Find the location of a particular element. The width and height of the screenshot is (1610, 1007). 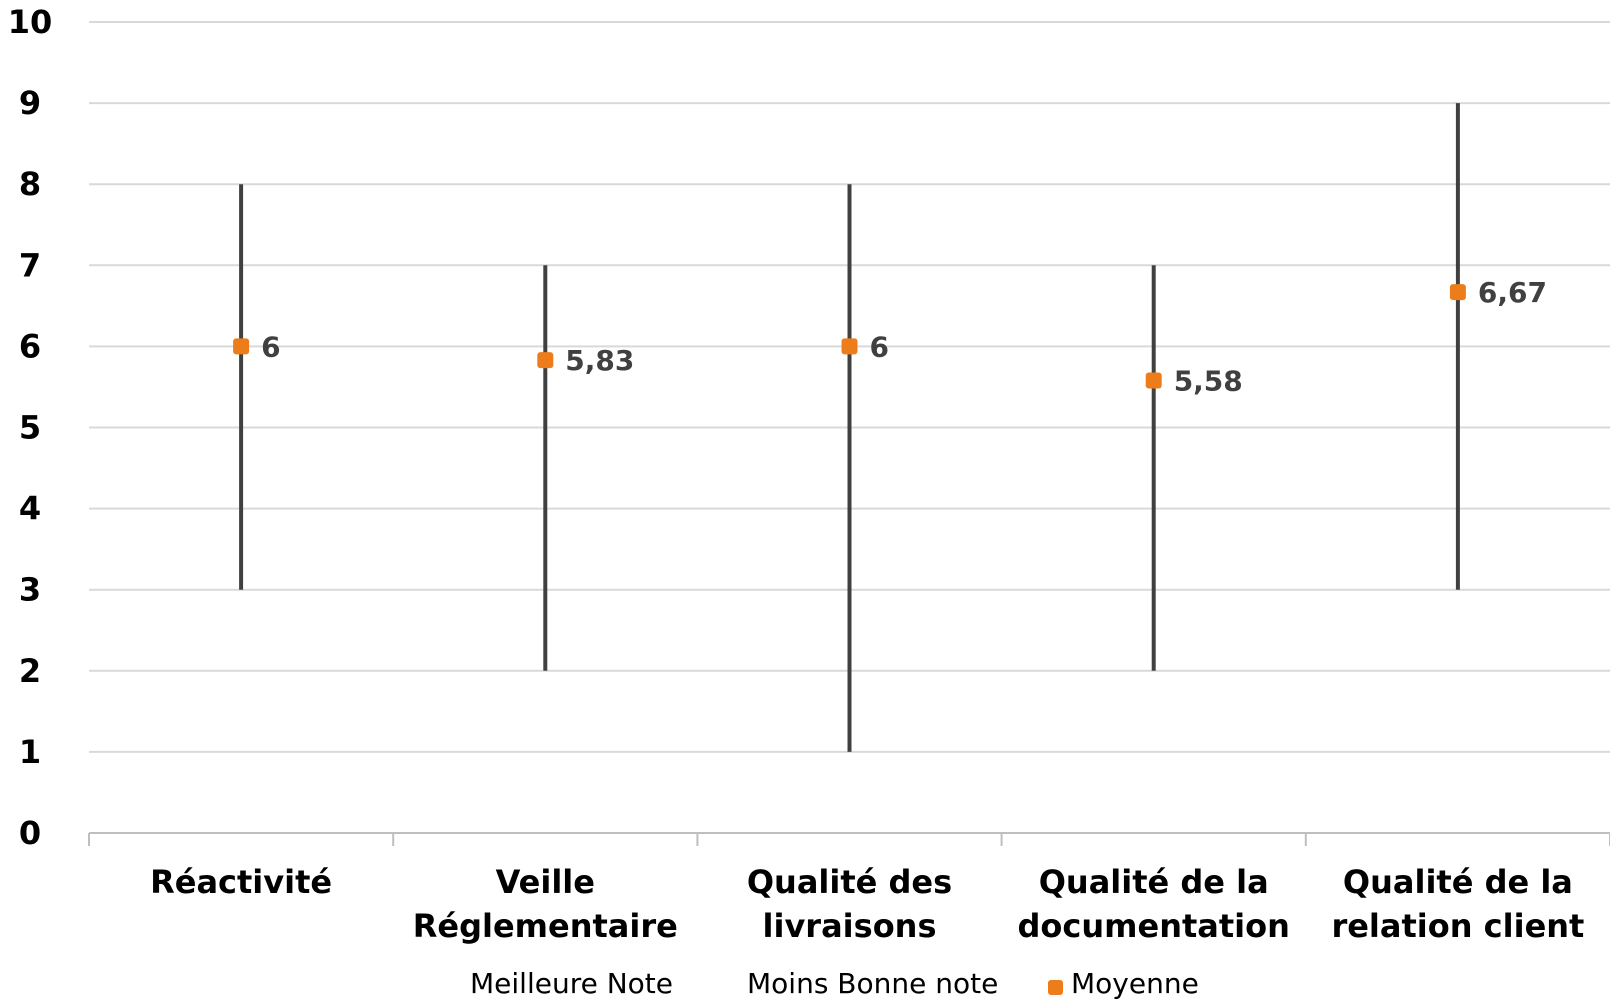

legend: Meilleure Note Moins Bonne note Moyenne is located at coordinates (834, 983).